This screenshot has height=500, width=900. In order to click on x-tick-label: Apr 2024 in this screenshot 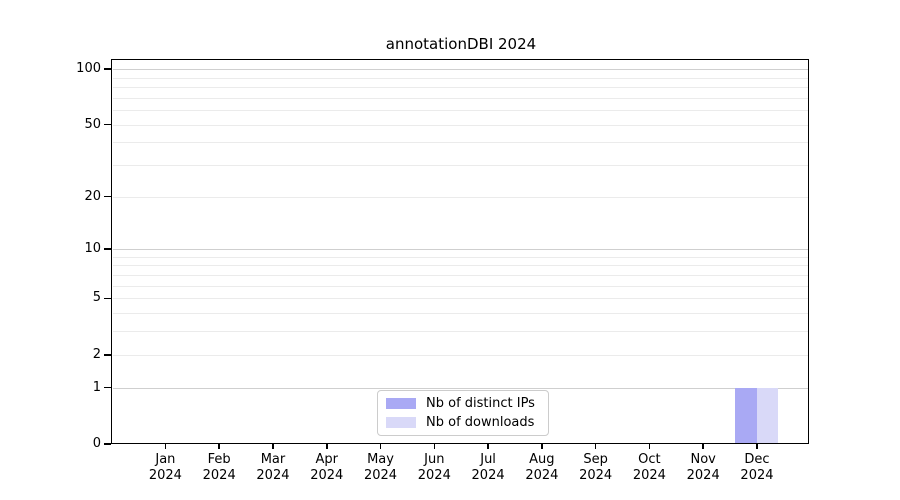, I will do `click(327, 468)`.